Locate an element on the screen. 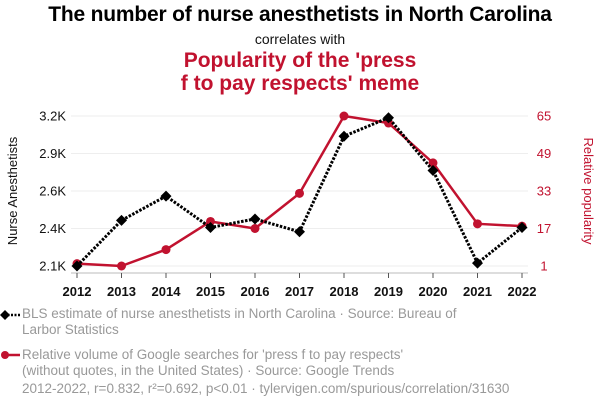 This screenshot has width=600, height=414. y-axis-right-label: Relative popularity is located at coordinates (588, 191).